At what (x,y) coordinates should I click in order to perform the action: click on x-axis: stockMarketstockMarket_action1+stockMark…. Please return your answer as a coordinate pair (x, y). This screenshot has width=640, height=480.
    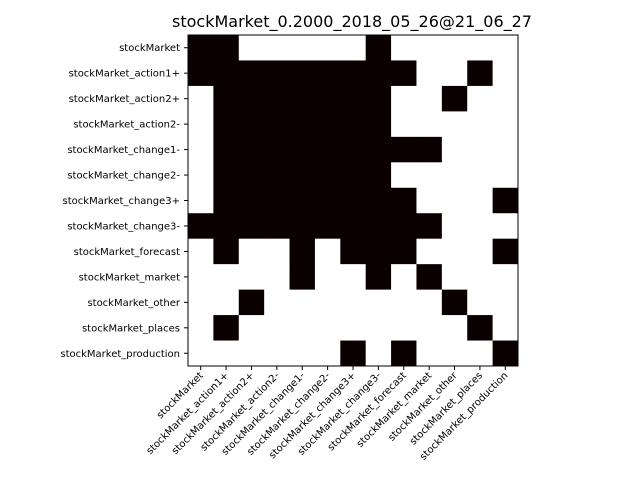
    Looking at the image, I should click on (327, 414).